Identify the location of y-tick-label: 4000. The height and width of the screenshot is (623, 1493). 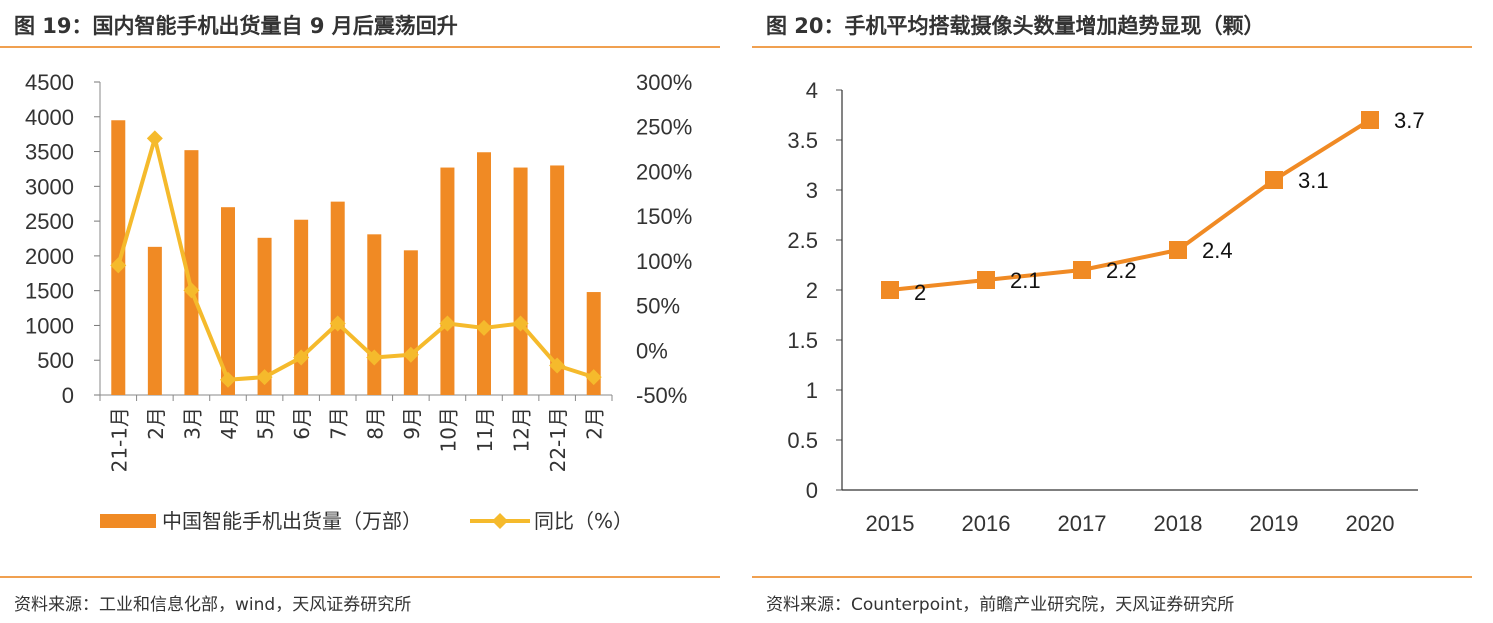
(49, 117).